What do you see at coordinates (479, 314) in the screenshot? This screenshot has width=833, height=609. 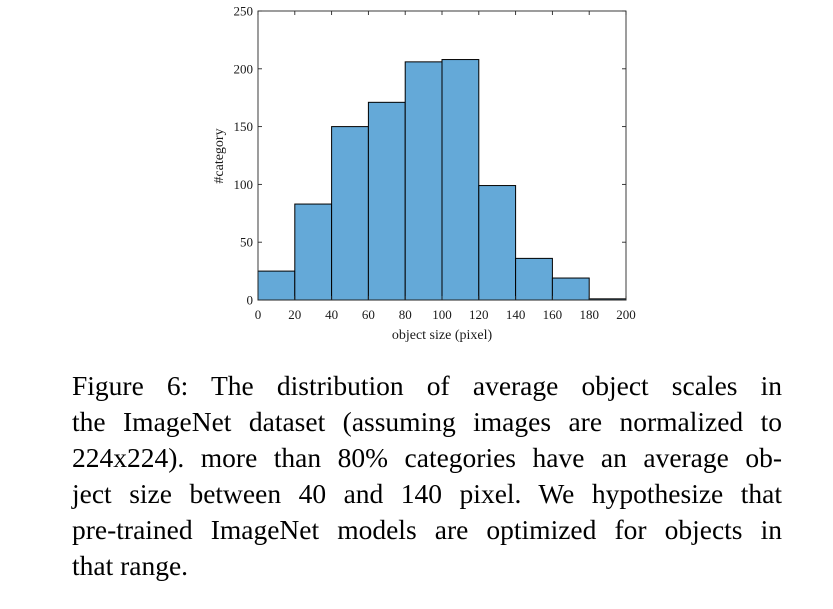 I see `x-tick-label: 120` at bounding box center [479, 314].